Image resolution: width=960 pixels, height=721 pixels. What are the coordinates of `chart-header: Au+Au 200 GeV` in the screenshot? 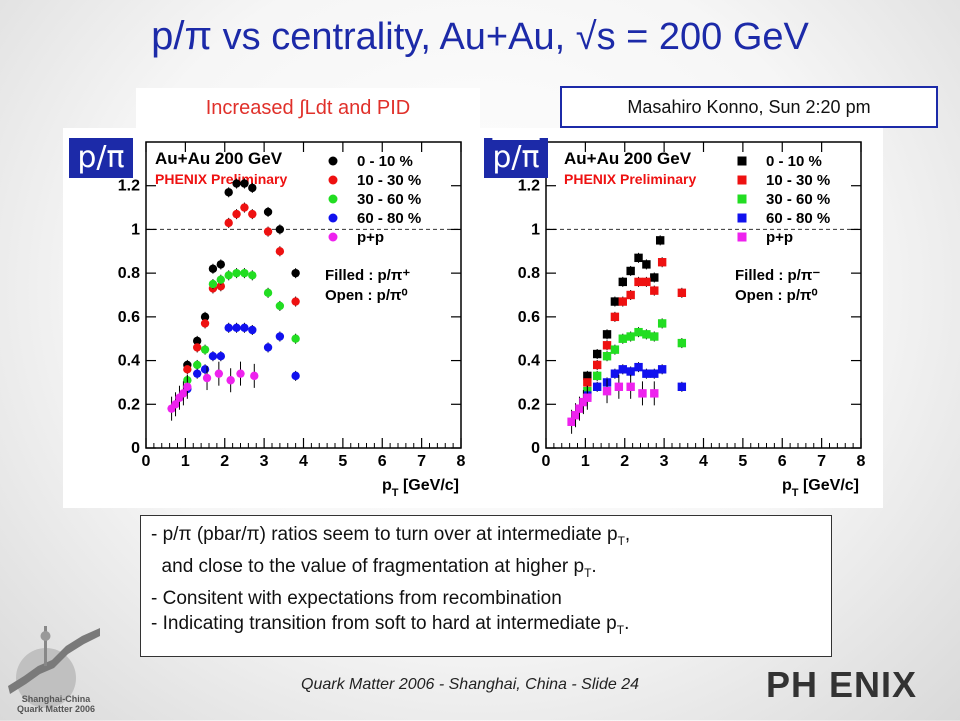 It's located at (628, 158).